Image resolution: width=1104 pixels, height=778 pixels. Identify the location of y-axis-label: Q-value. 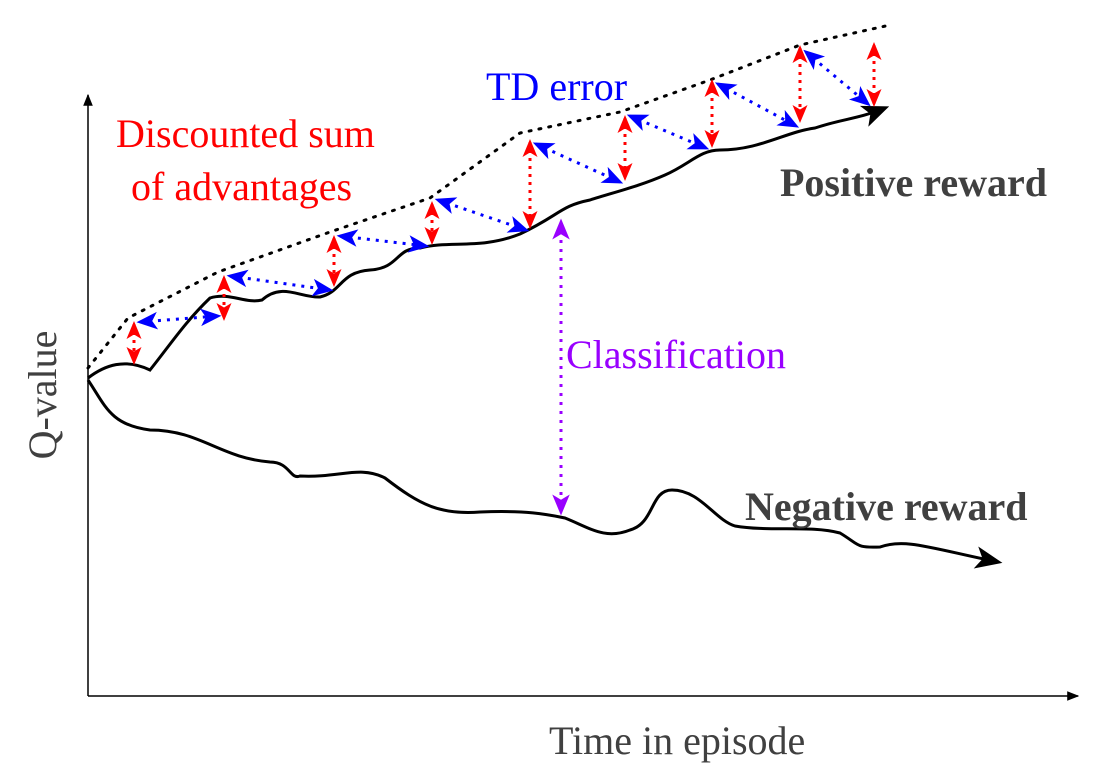
(42, 395).